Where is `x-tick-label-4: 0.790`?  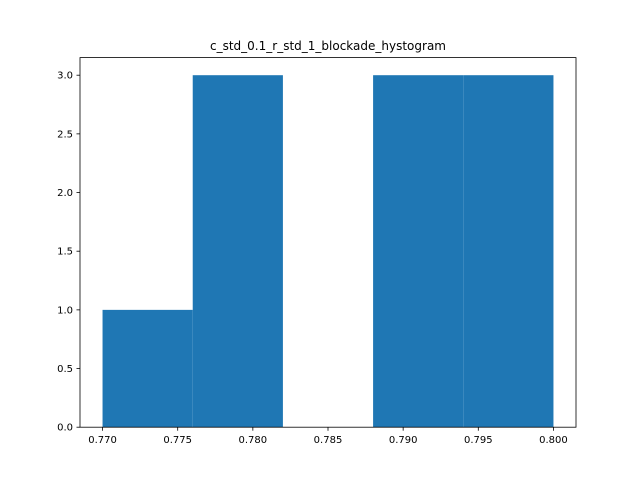
x-tick-label-4: 0.790 is located at coordinates (403, 440).